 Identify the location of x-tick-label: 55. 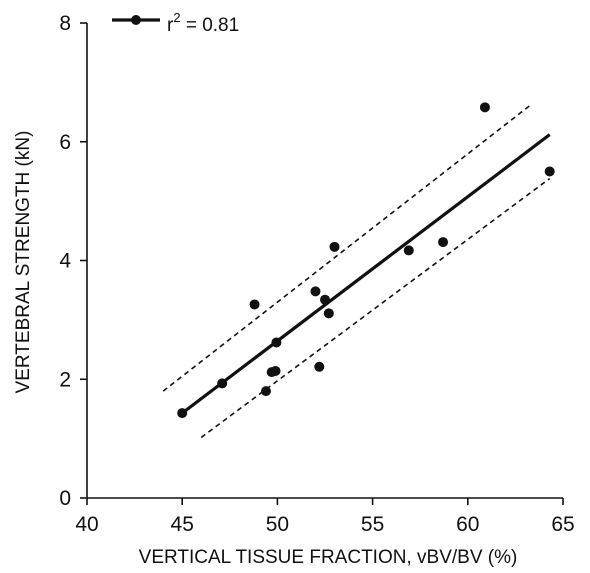
(372, 524).